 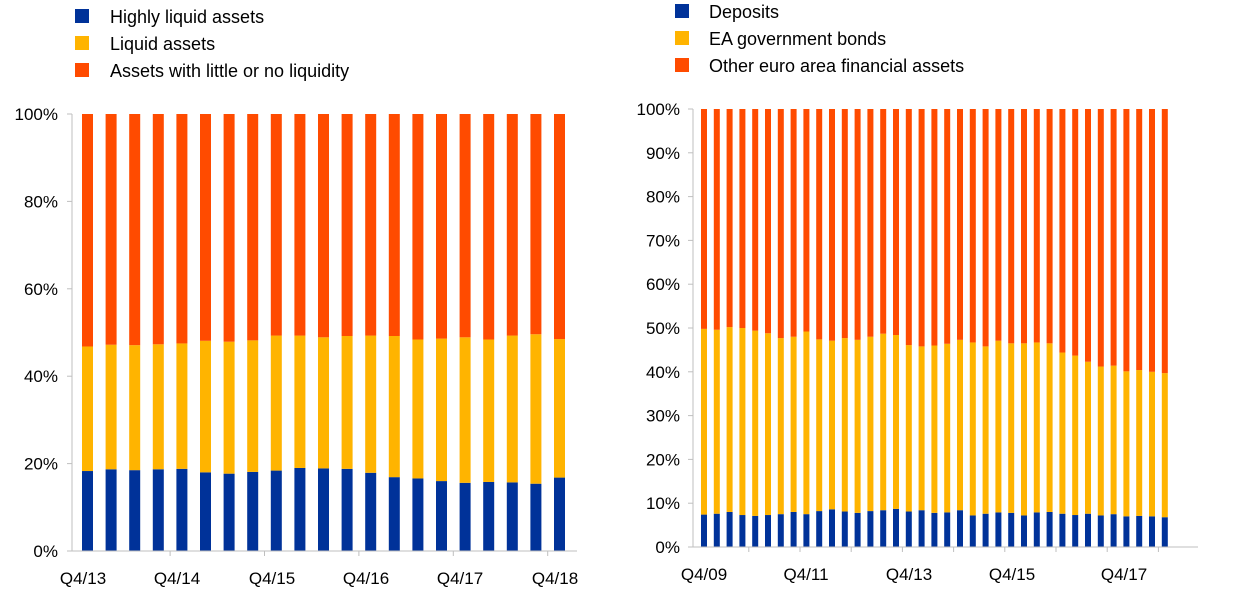 I want to click on legend-label: Liquid assets, so click(x=162, y=44).